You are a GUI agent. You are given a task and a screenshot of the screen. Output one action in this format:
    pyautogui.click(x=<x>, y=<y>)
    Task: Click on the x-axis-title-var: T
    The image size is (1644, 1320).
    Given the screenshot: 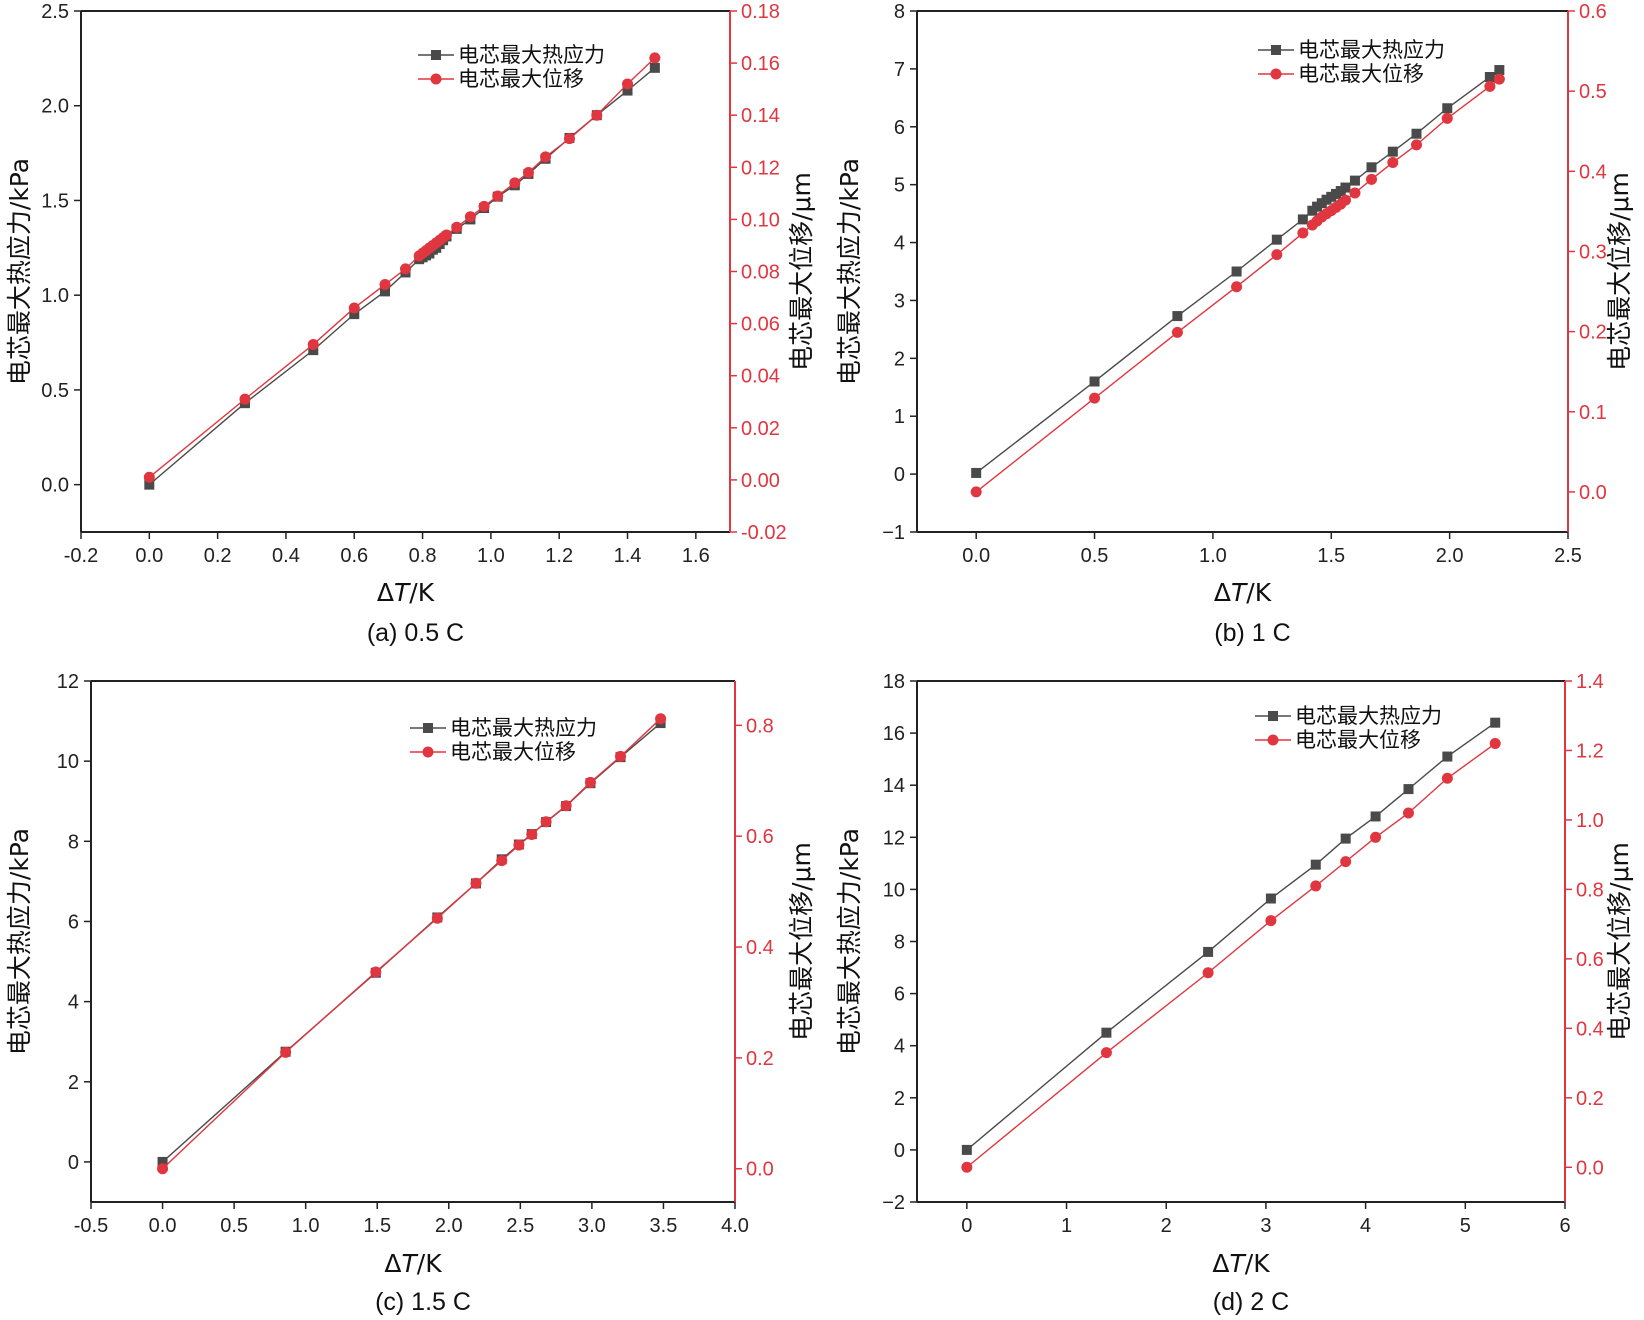 What is the action you would take?
    pyautogui.click(x=1238, y=1263)
    